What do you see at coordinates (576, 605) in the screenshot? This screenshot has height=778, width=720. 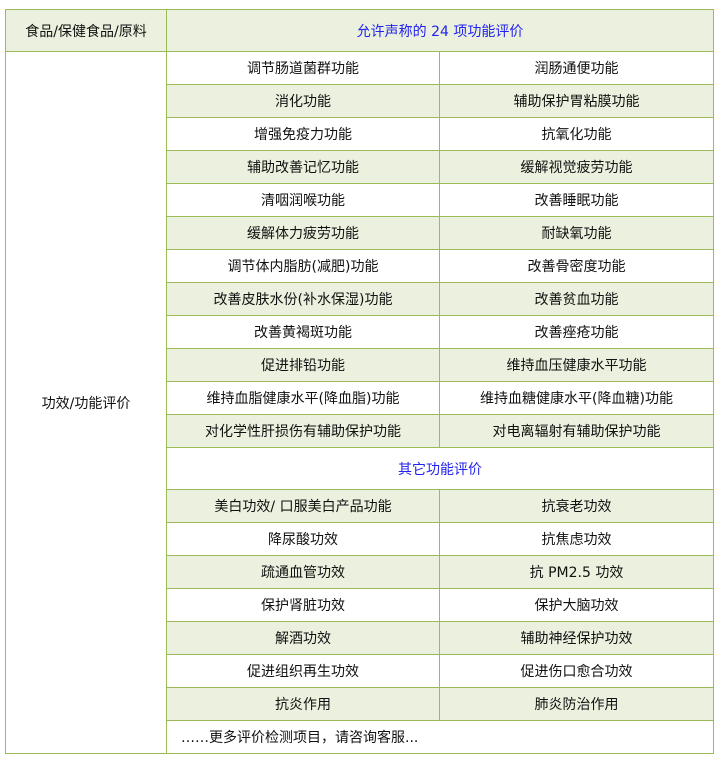 I see `function-item: 保护大脑功效` at bounding box center [576, 605].